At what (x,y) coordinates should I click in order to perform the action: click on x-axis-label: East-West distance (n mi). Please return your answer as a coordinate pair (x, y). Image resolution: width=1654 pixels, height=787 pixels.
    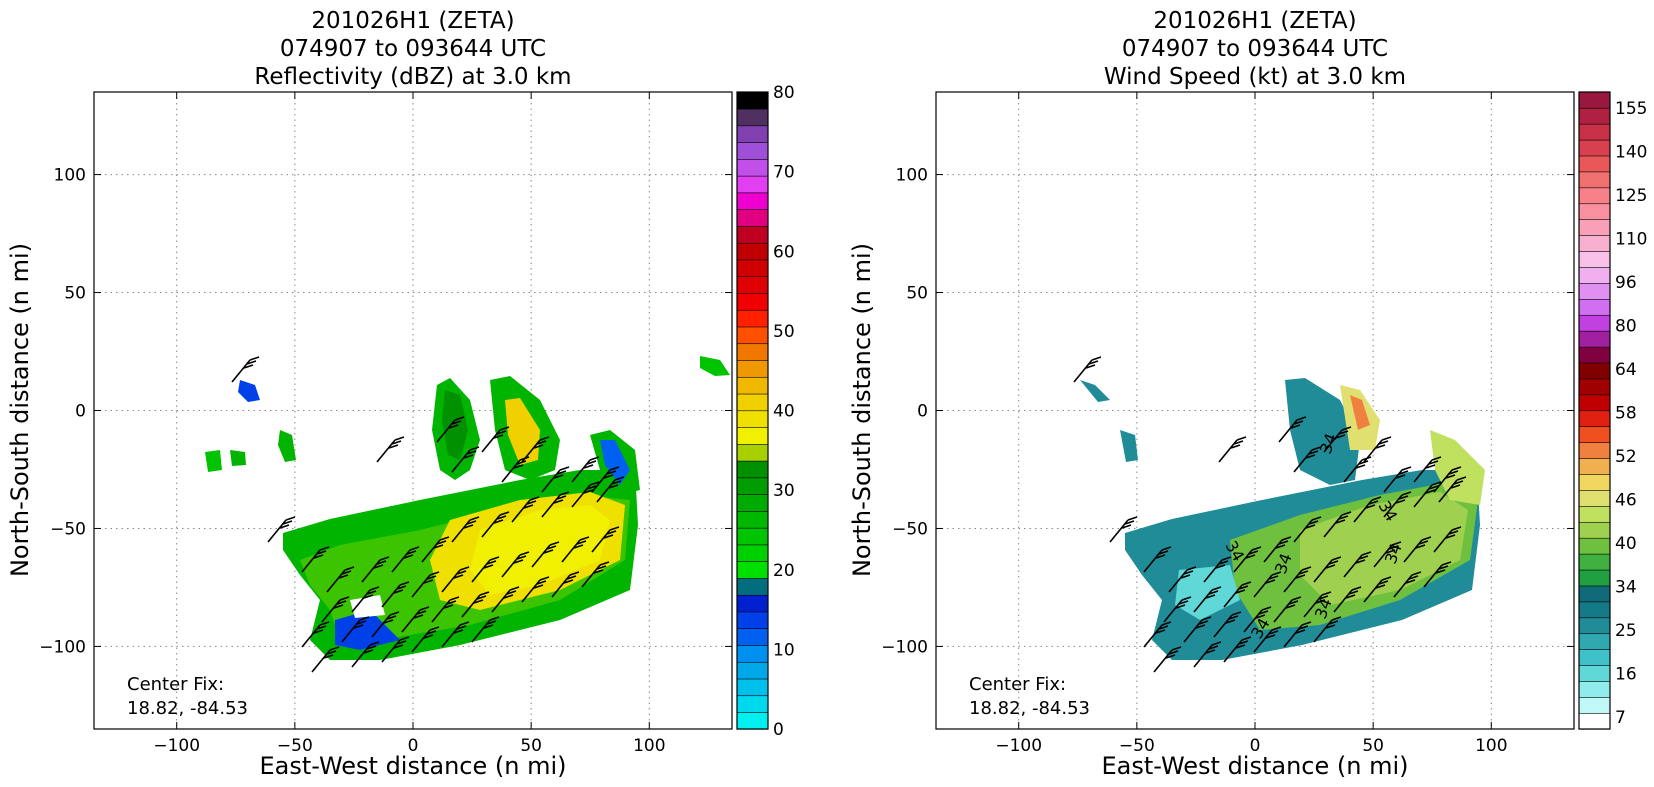
    Looking at the image, I should click on (1254, 766).